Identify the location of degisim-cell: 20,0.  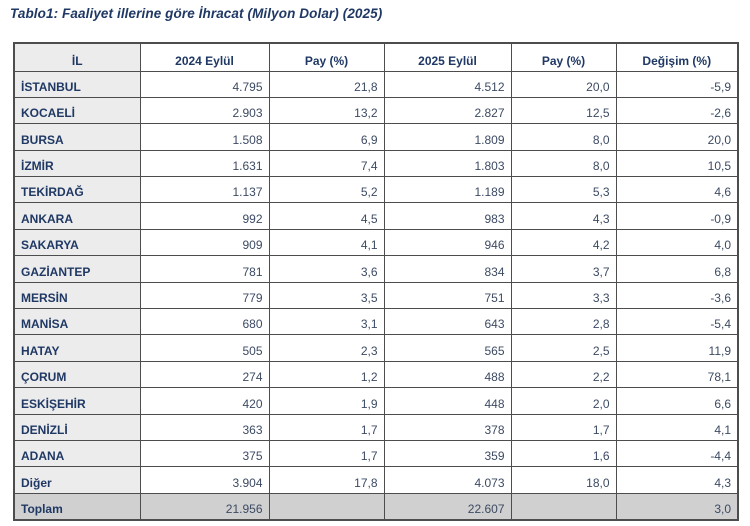
(677, 137).